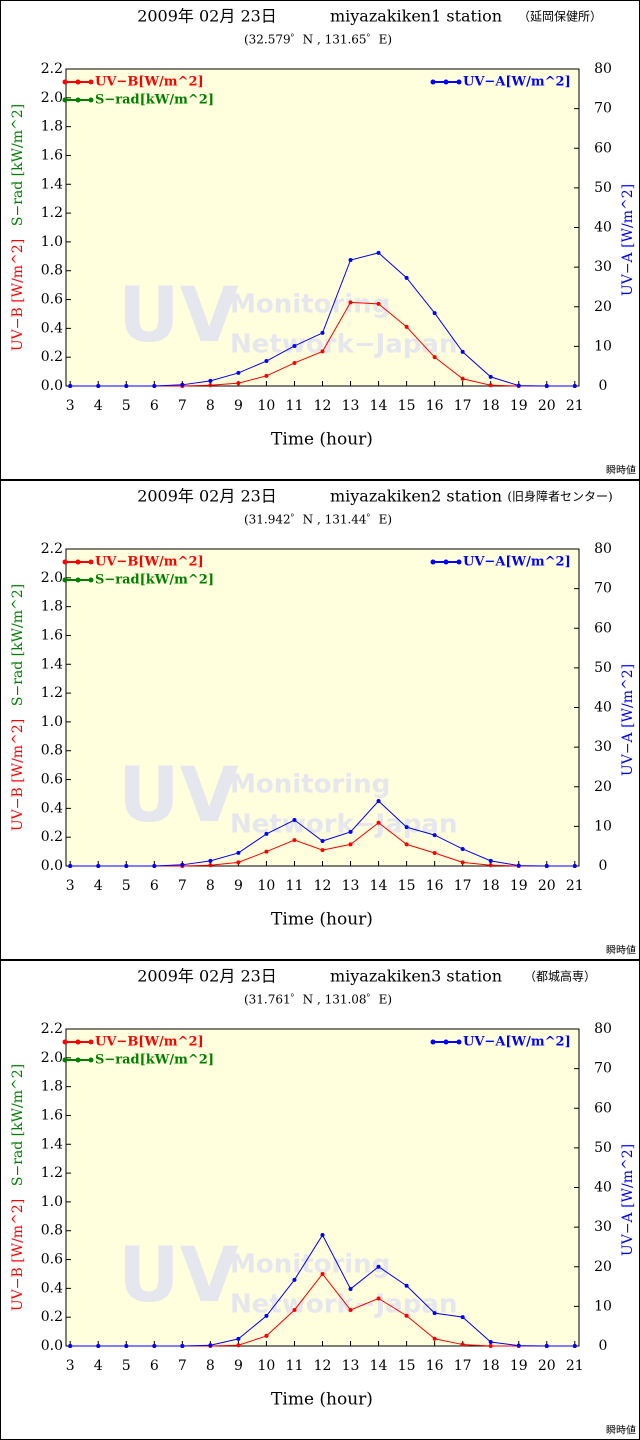  I want to click on watermark: UV, so click(178, 794).